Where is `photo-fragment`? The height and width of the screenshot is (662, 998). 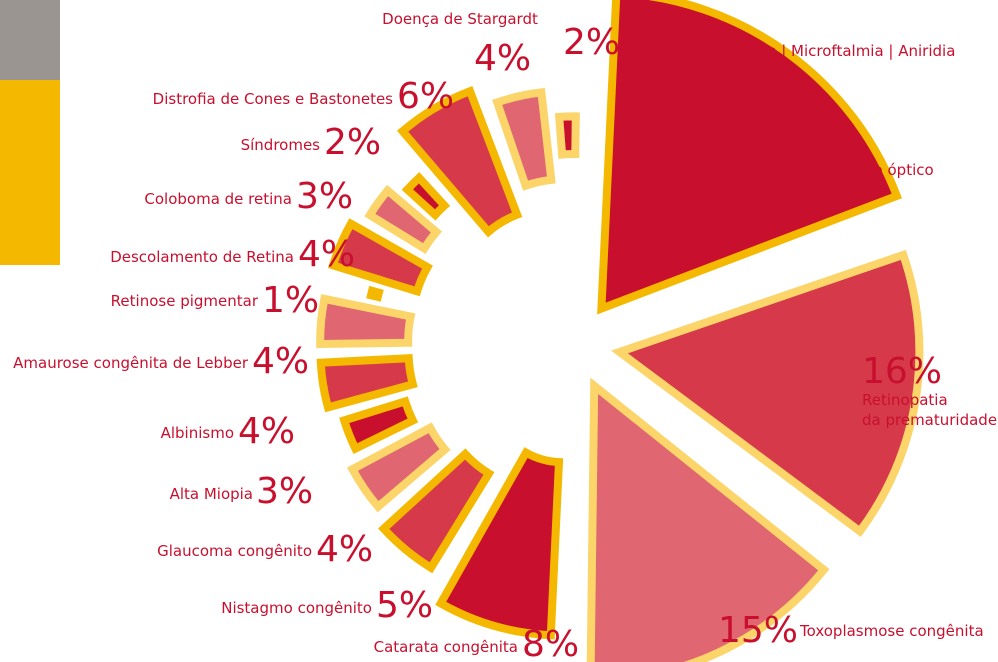 photo-fragment is located at coordinates (30, 40).